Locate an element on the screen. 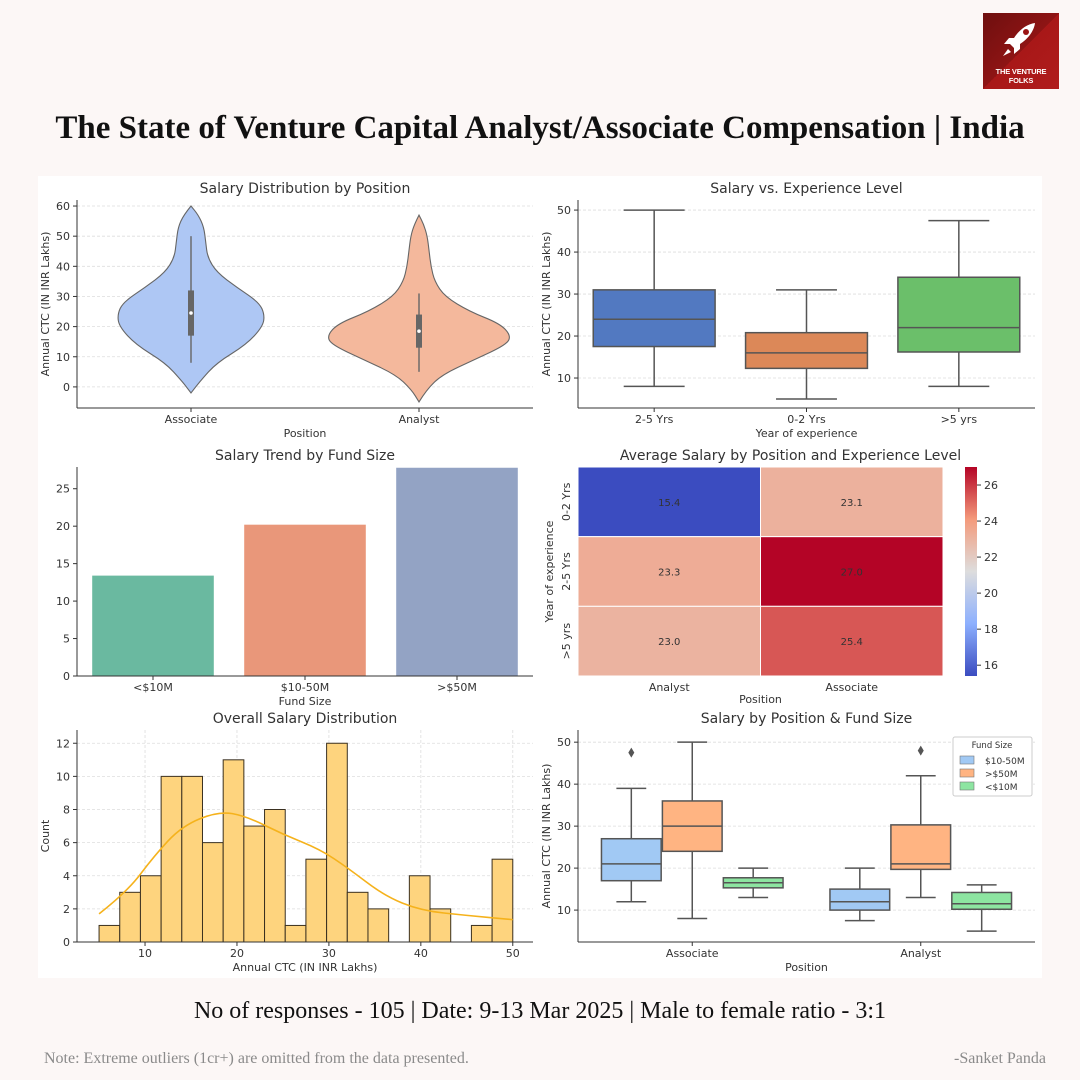 The width and height of the screenshot is (1080, 1080). x-tick-label: >5 yrs is located at coordinates (959, 419).